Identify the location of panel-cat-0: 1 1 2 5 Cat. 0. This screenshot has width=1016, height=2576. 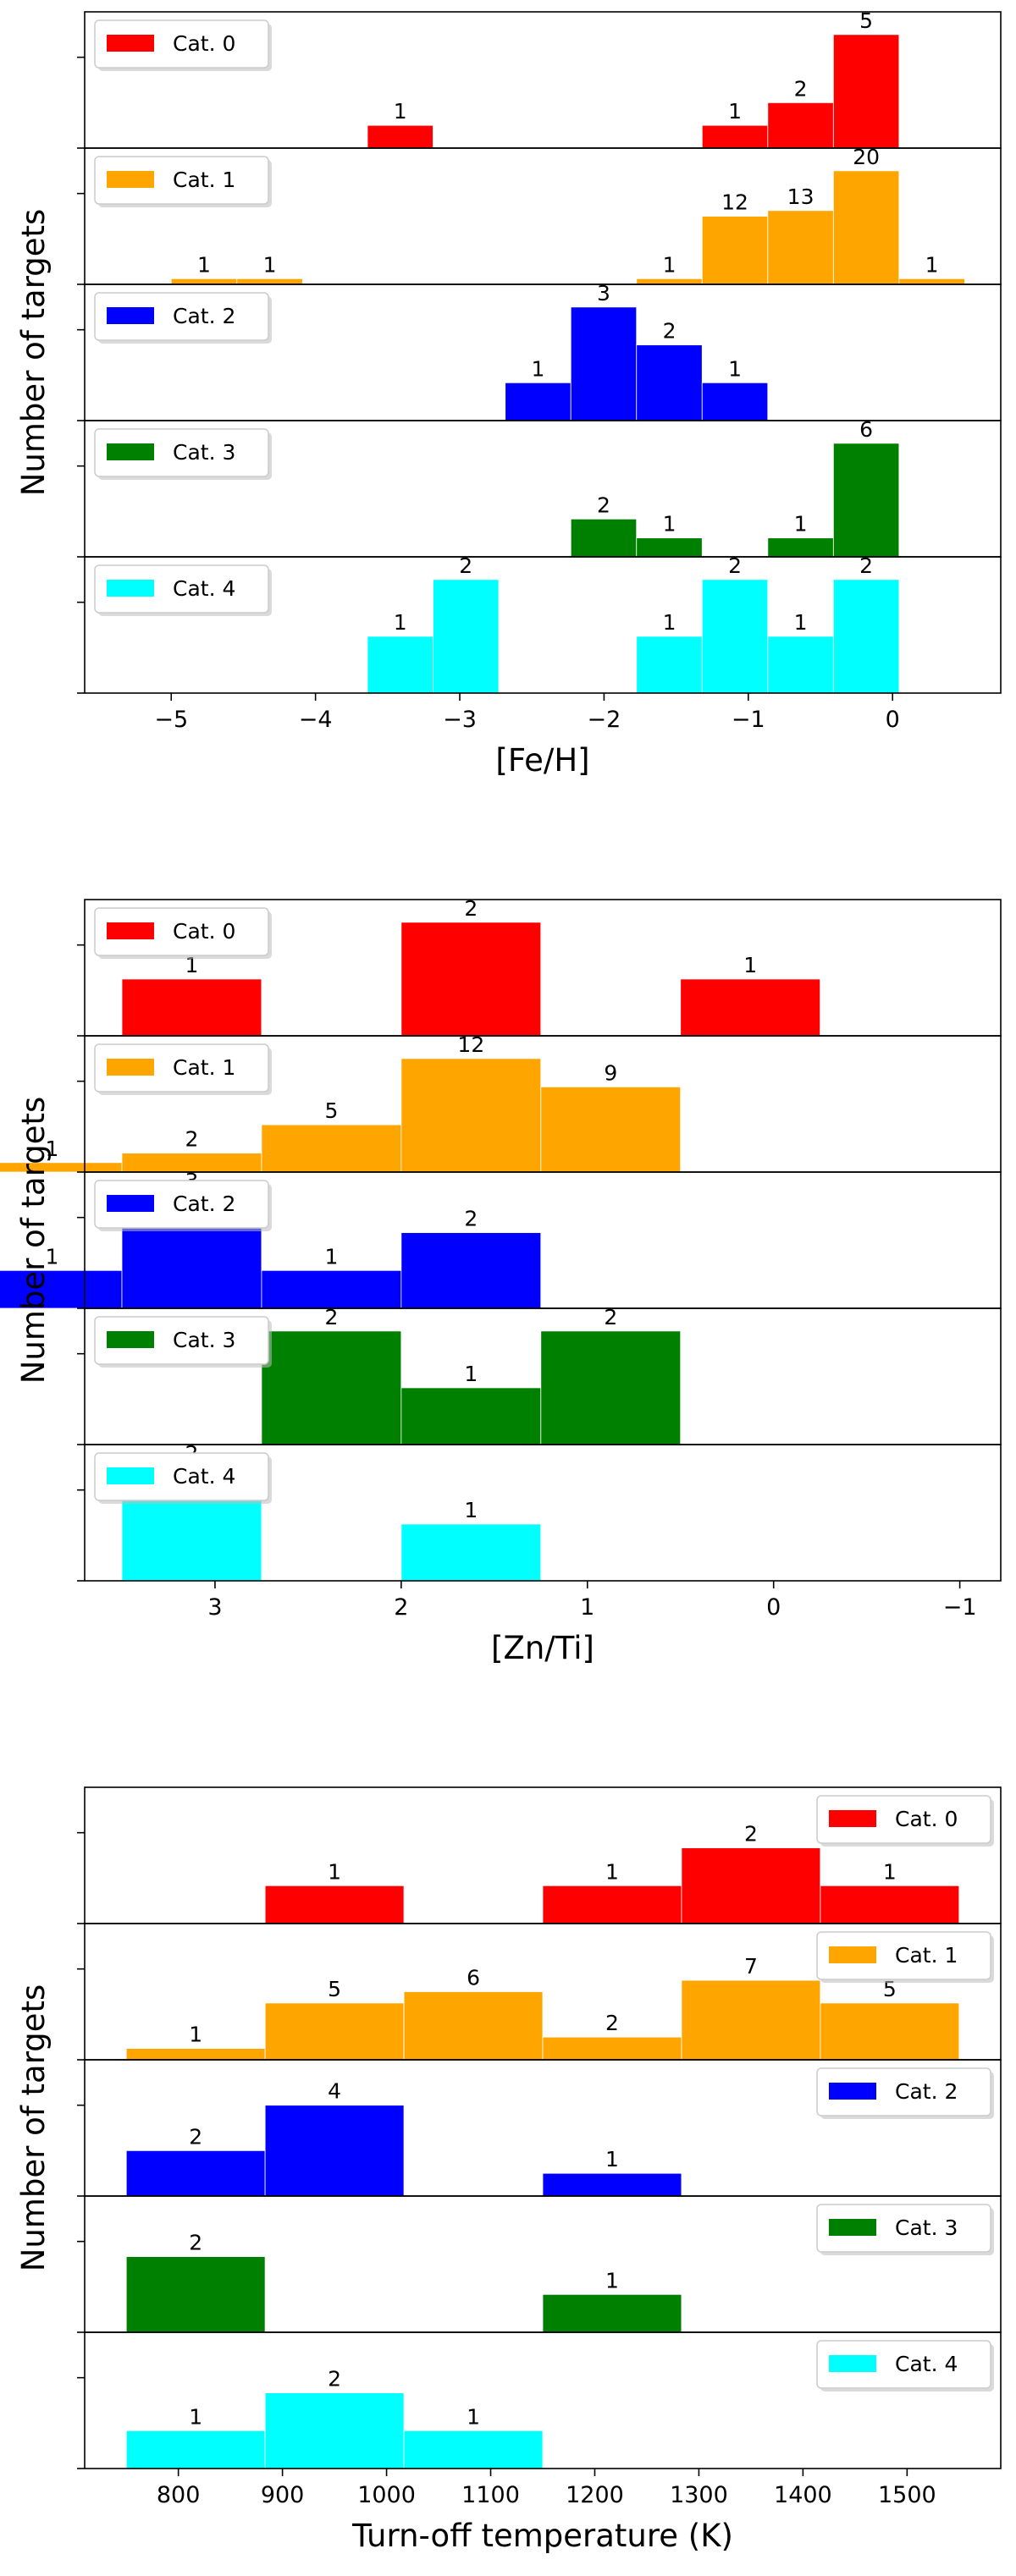
(539, 78).